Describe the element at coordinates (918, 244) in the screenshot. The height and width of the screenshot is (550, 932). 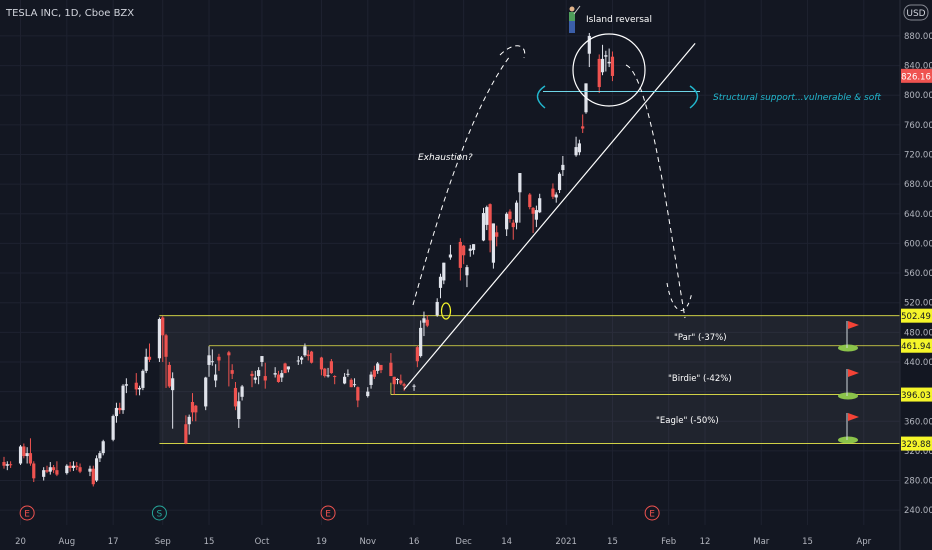
I see `price-tick-label: 600.00` at that location.